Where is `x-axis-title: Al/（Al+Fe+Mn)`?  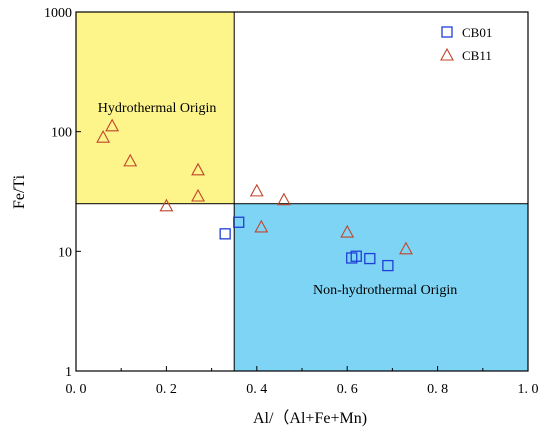 x-axis-title: Al/（Al+Fe+Mn) is located at coordinates (310, 418).